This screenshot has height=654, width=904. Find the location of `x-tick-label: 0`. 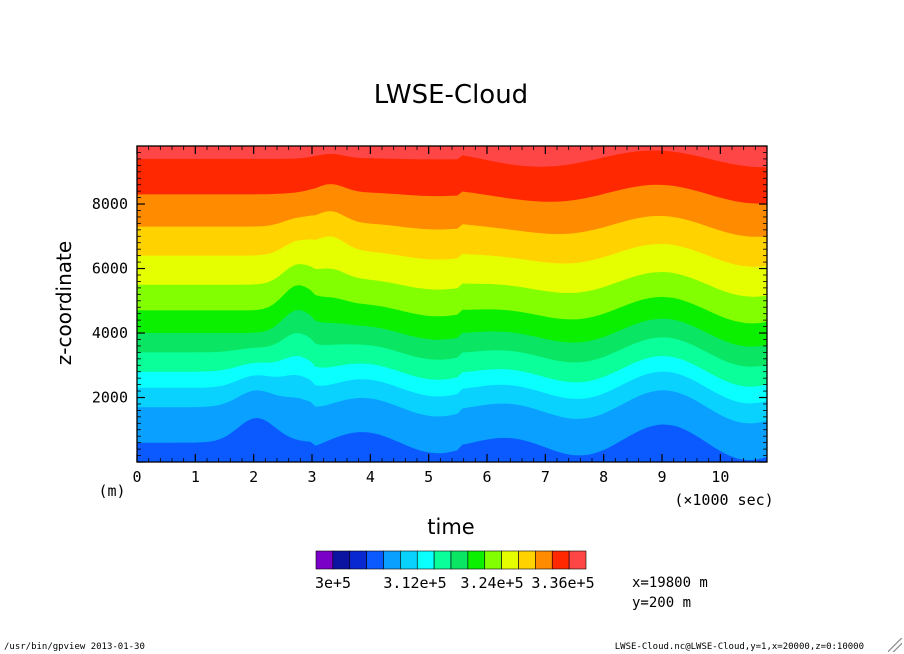

x-tick-label: 0 is located at coordinates (136, 477).